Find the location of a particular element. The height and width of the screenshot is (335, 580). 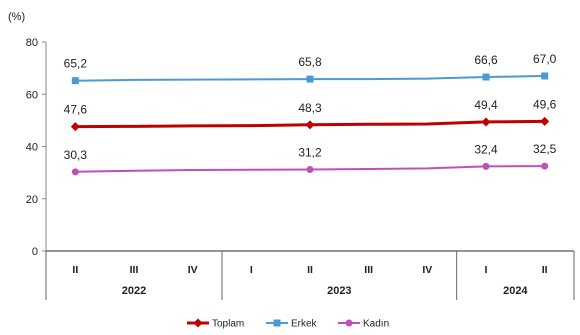

y-tick-label: 20 is located at coordinates (32, 200).